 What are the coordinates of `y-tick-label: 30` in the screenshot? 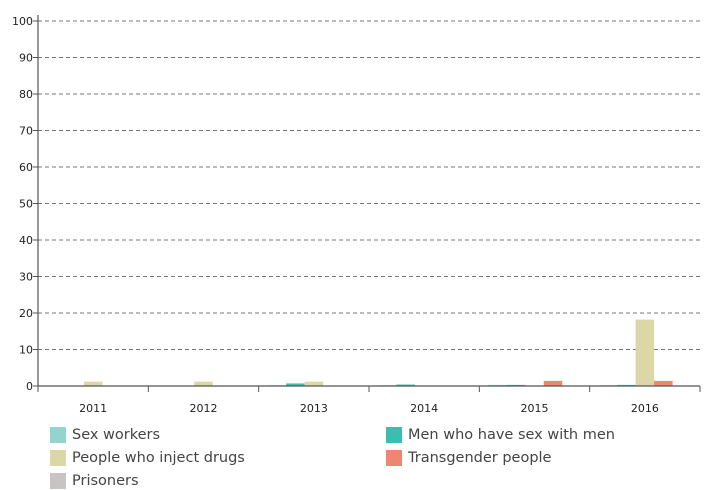 It's located at (26, 277).